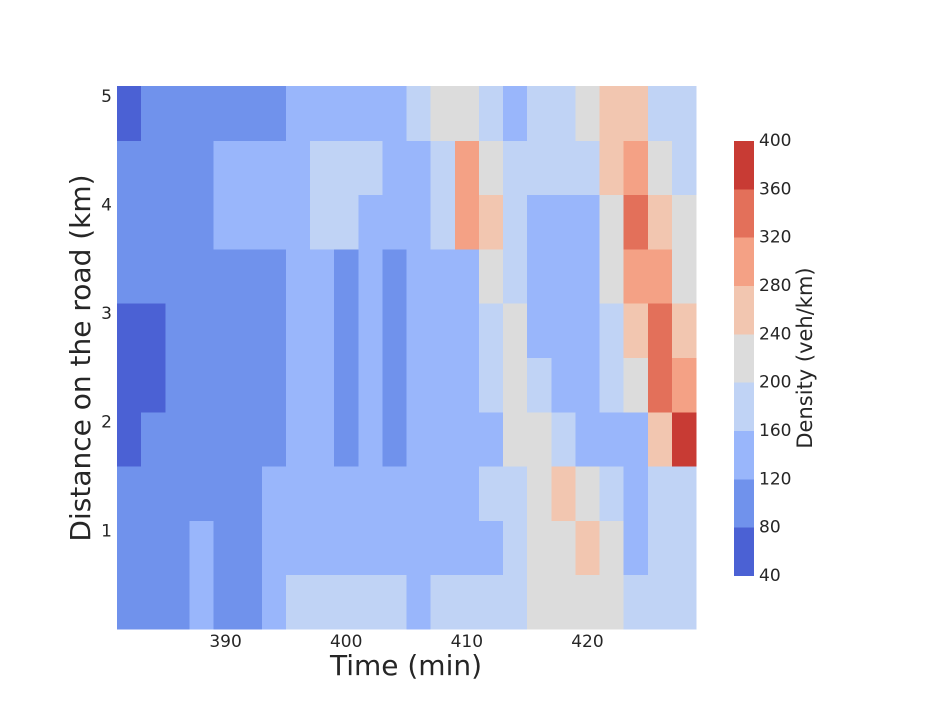 This screenshot has height=720, width=936. What do you see at coordinates (775, 479) in the screenshot?
I see `colorbar-tick-label: 120` at bounding box center [775, 479].